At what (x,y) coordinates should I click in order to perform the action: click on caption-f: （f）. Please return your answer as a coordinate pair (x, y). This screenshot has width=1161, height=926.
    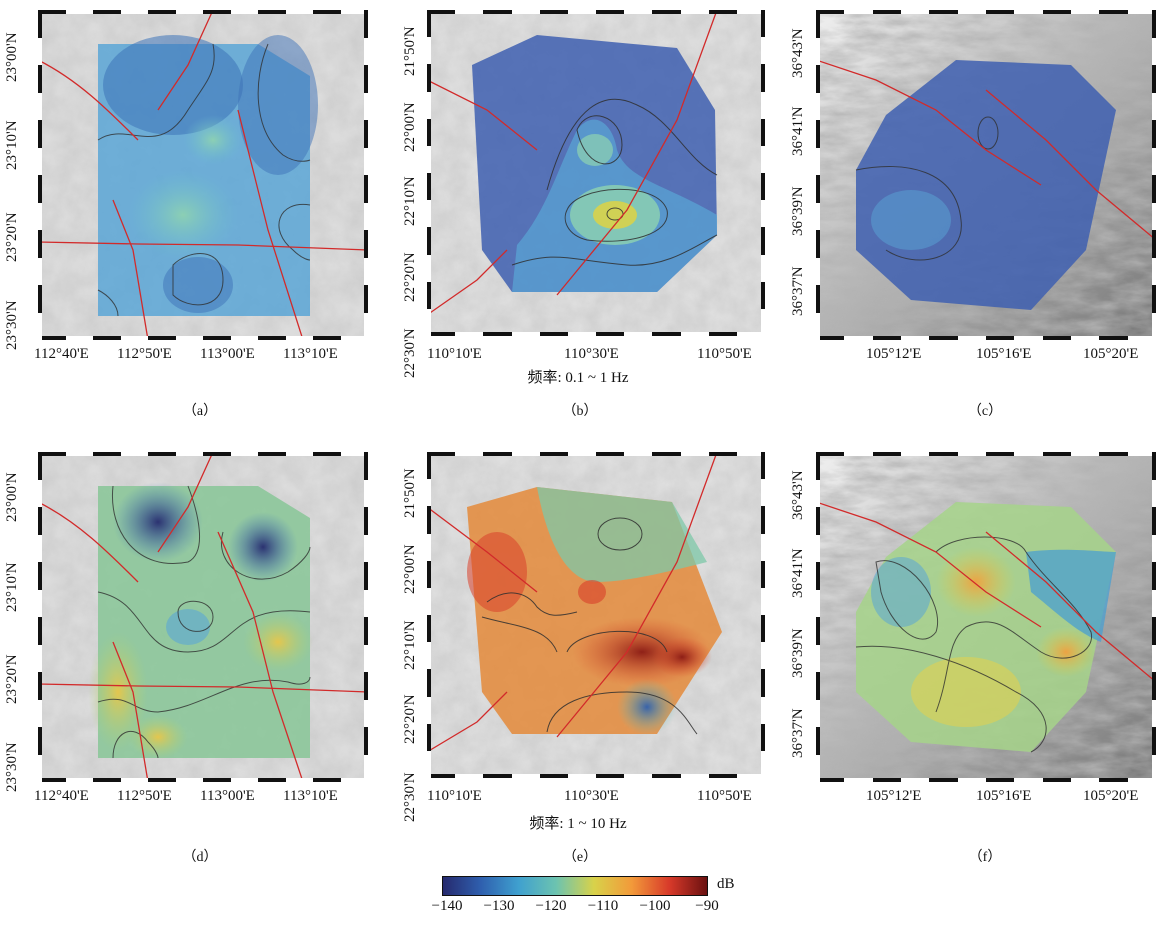
    Looking at the image, I should click on (985, 857).